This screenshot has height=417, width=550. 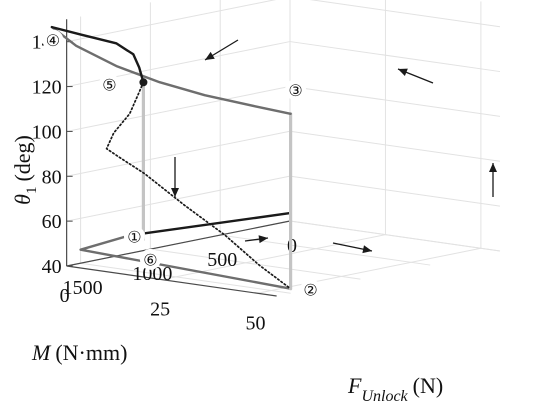 What do you see at coordinates (65, 296) in the screenshot?
I see `f-tick-label: 0` at bounding box center [65, 296].